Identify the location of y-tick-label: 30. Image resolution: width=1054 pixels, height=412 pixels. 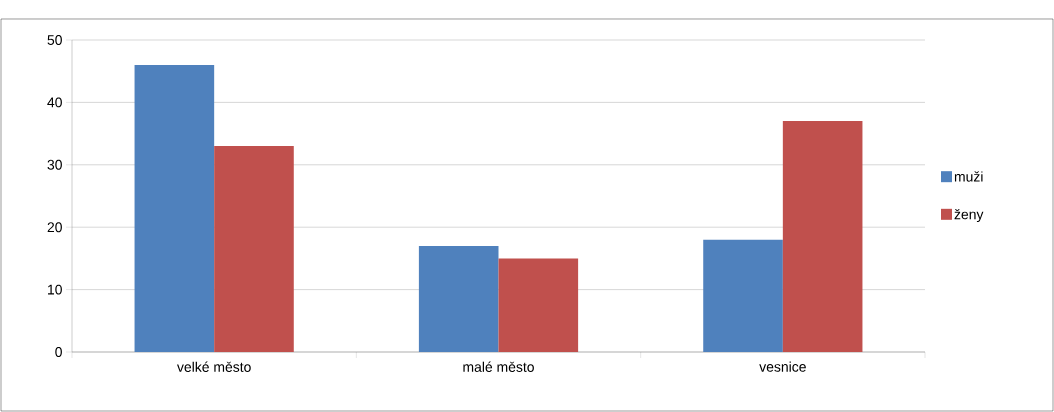
(54, 164).